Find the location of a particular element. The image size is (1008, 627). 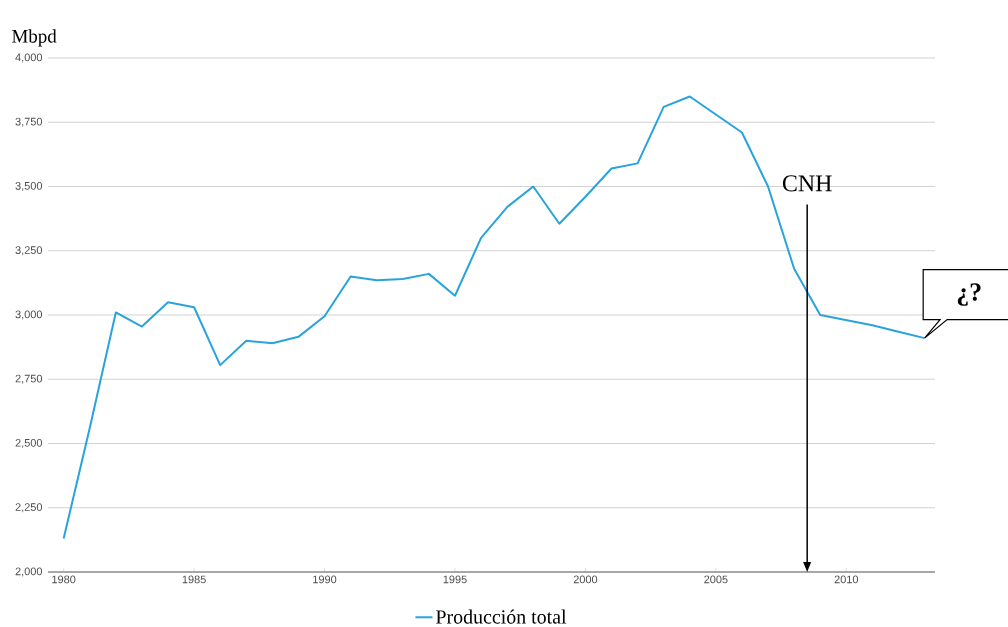

annotation: ¿? is located at coordinates (969, 294).